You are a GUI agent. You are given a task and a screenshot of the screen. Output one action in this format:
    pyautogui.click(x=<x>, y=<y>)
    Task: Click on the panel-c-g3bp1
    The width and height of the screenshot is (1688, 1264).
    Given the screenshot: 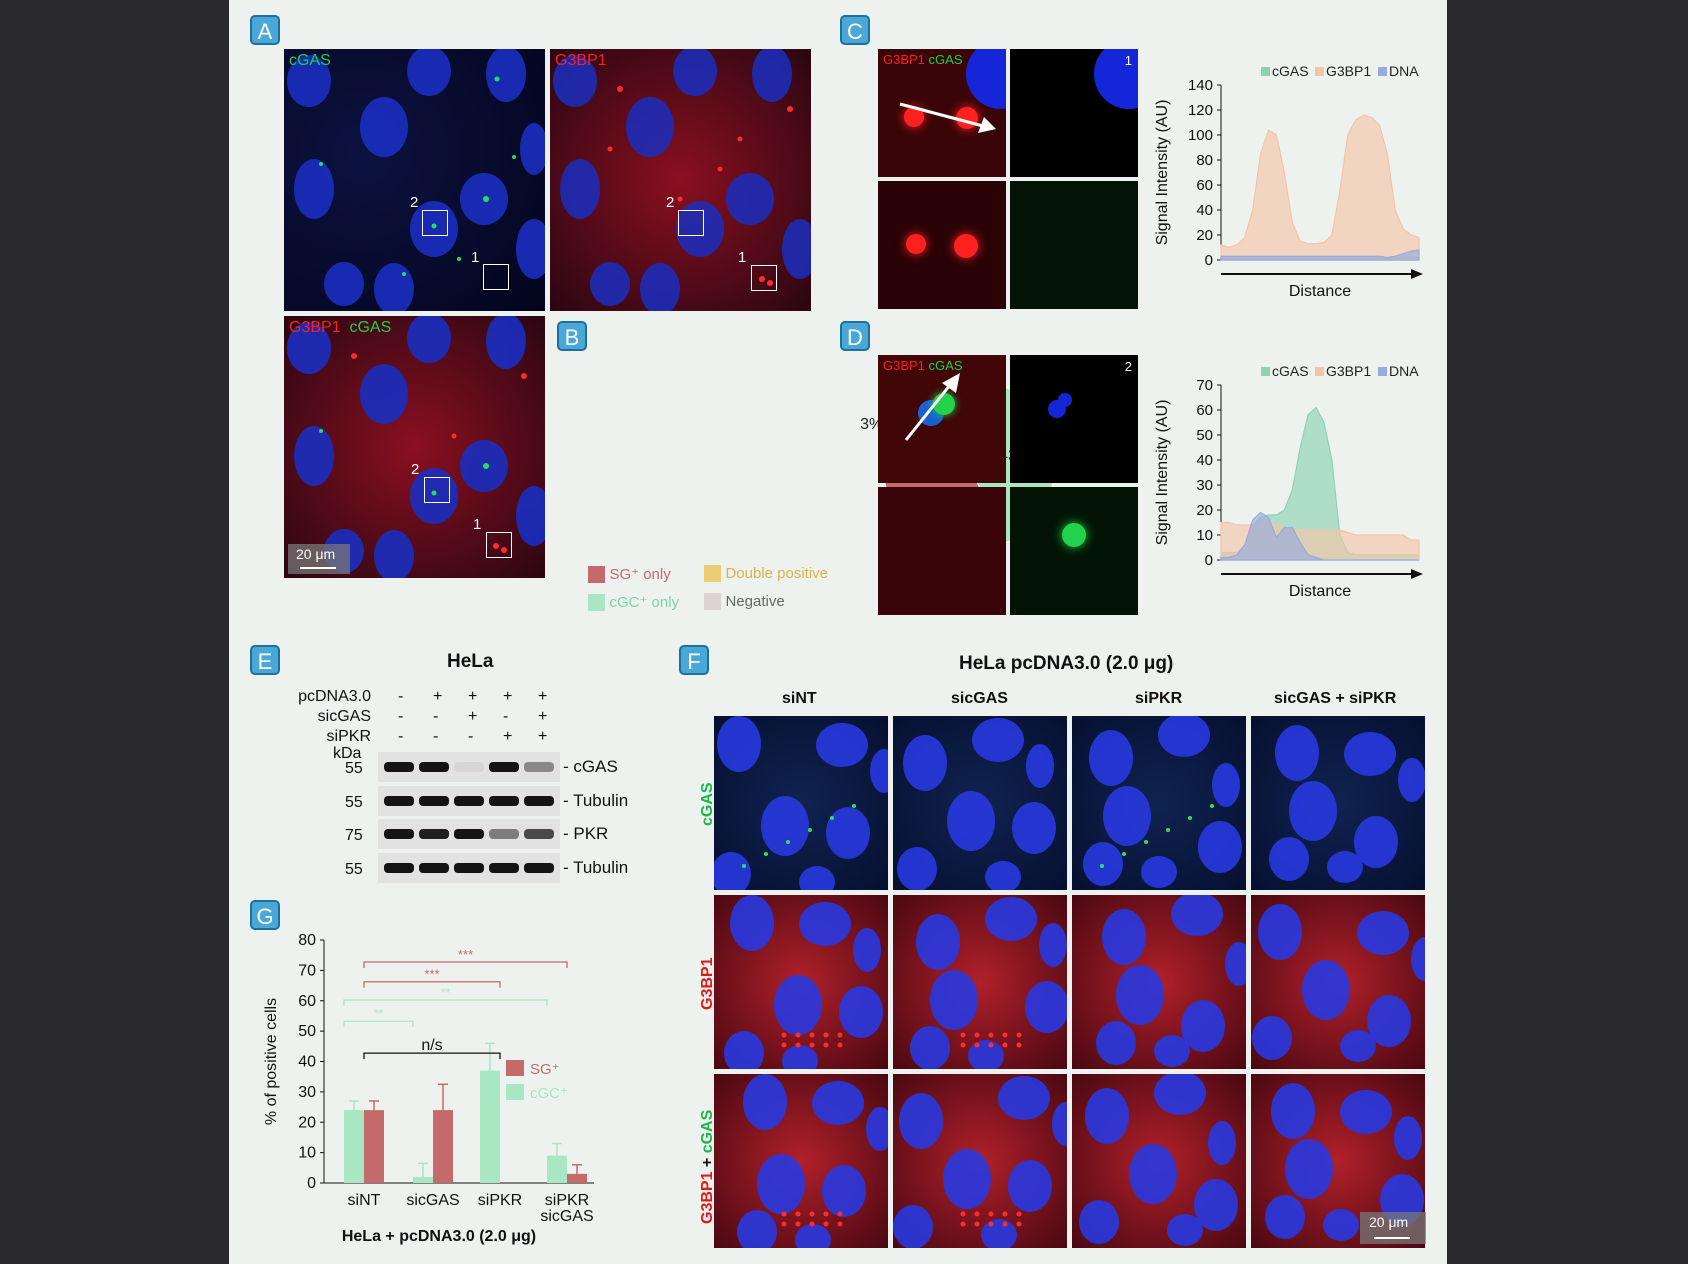 What is the action you would take?
    pyautogui.click(x=942, y=245)
    